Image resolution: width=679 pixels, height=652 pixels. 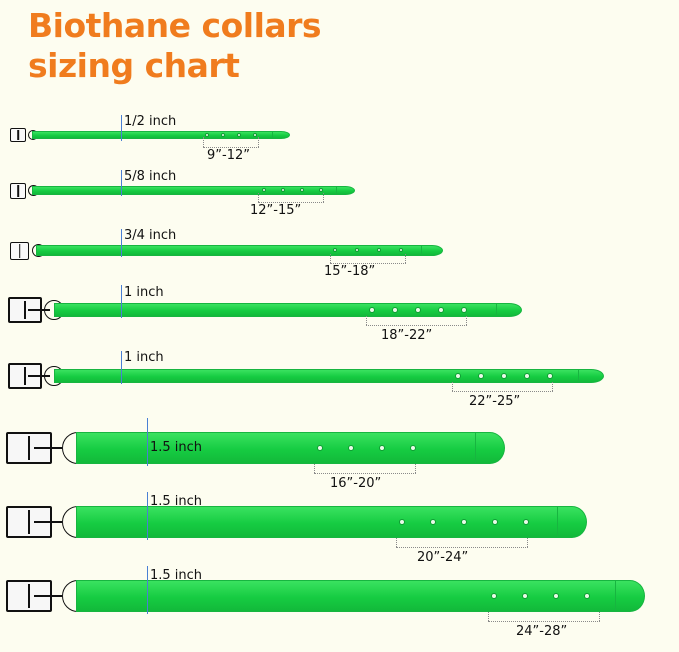 I want to click on width-label: 5/8 inch, so click(x=150, y=176).